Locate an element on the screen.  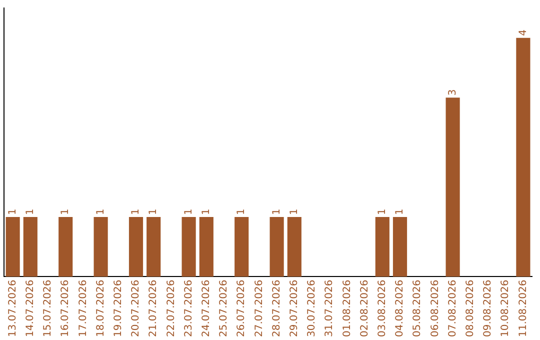
x-tick-label: 10.08.2026 is located at coordinates (506, 309).